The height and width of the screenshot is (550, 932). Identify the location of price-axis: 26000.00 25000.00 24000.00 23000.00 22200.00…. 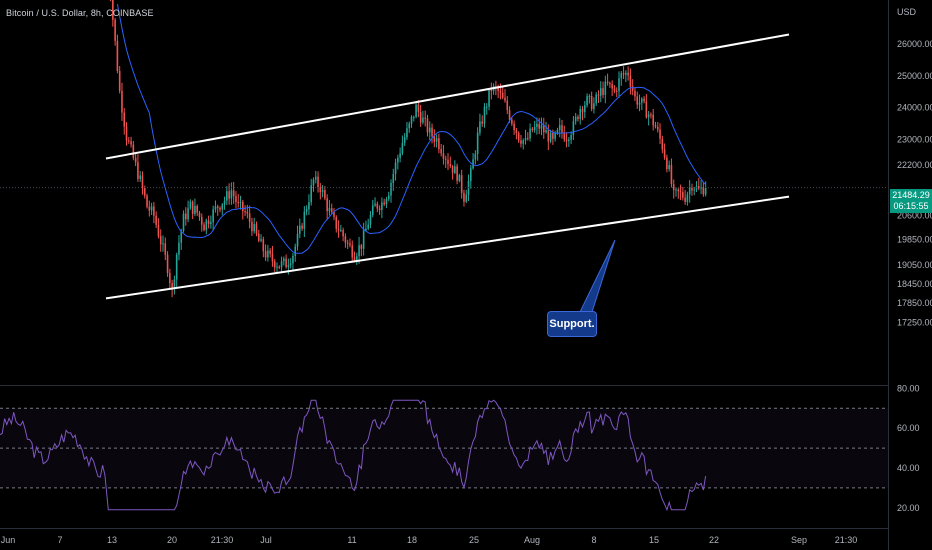
(914, 276).